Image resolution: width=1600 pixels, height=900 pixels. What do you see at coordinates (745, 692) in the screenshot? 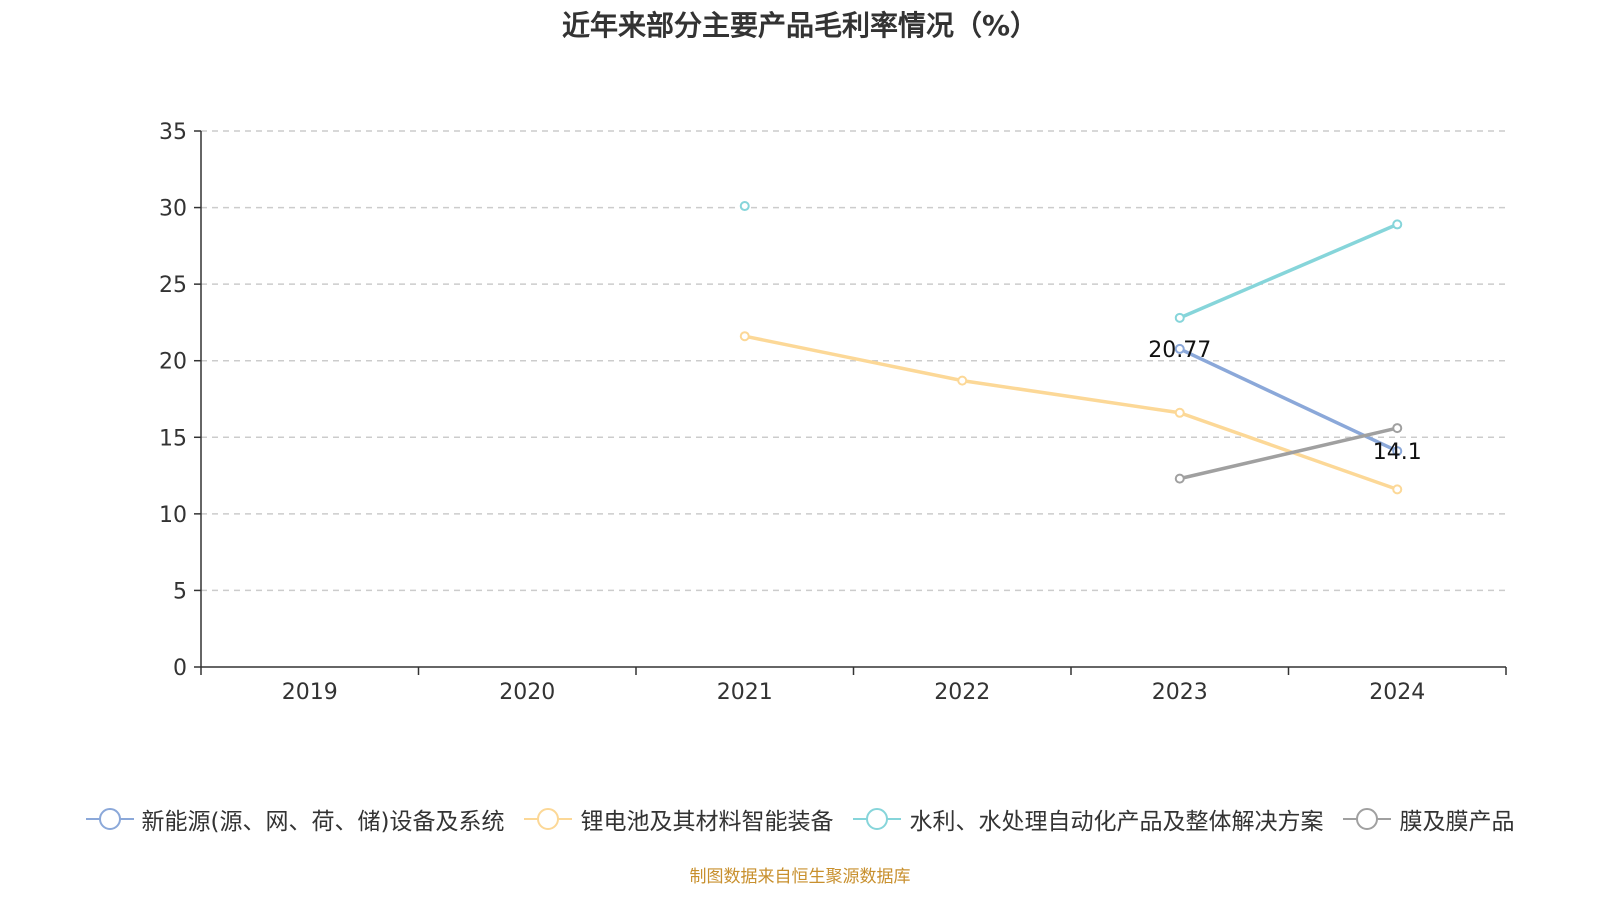
I see `x-tick-label-2021: 2021` at bounding box center [745, 692].